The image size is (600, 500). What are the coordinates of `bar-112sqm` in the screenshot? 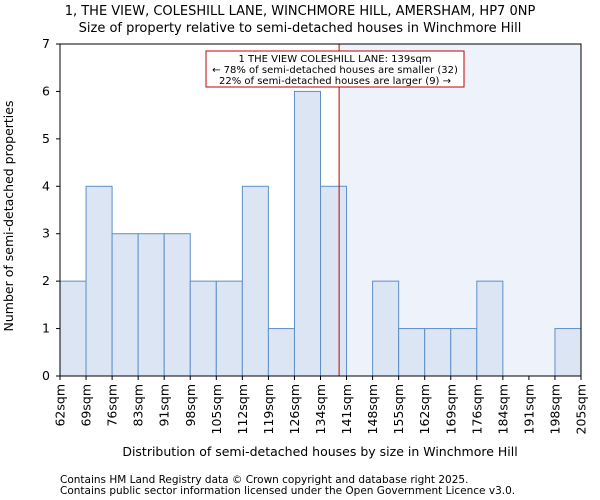 It's located at (255, 281).